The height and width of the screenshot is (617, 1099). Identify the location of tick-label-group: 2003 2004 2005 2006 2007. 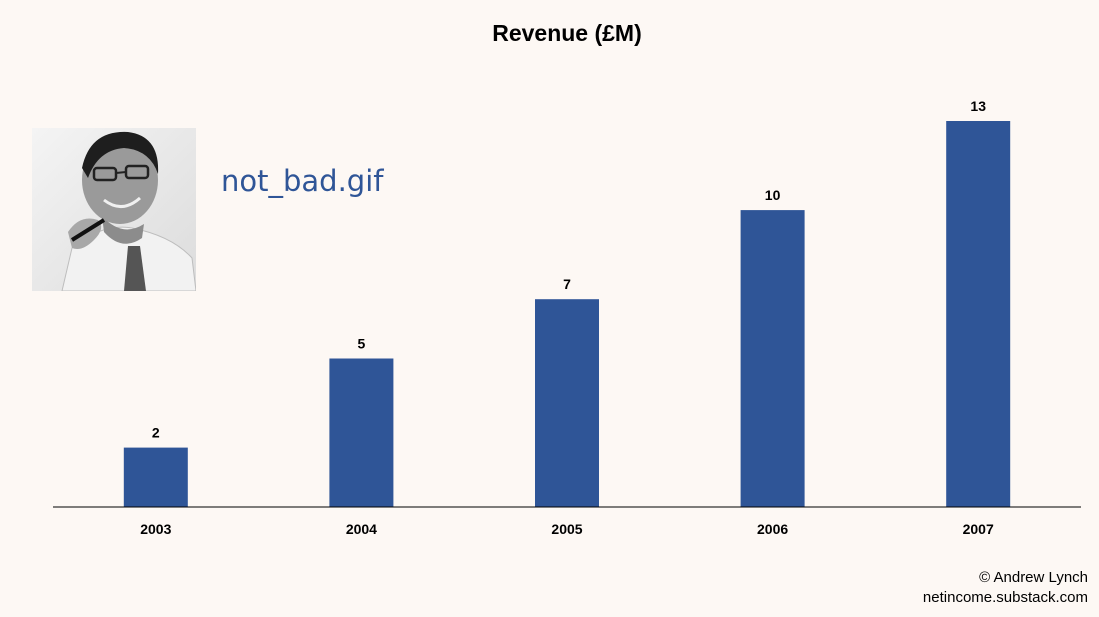
(567, 529).